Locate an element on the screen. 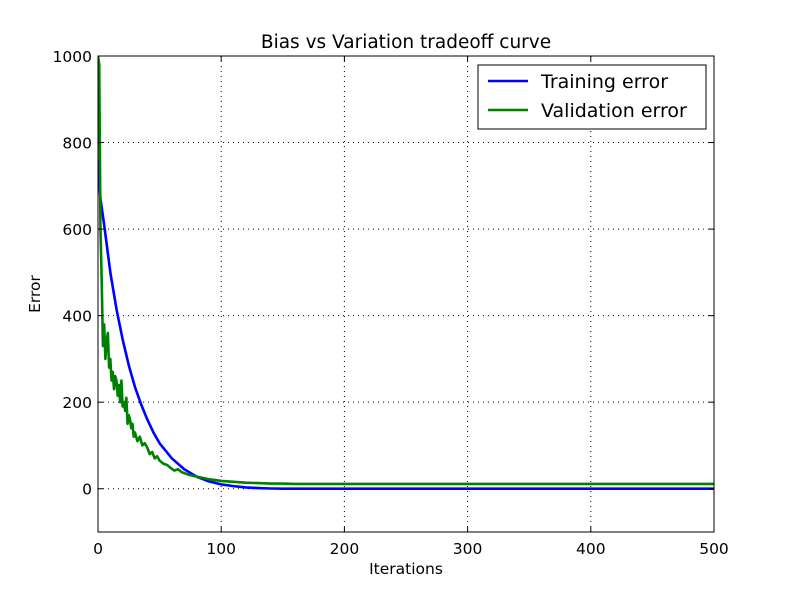 The height and width of the screenshot is (591, 791). legend-label-validation: Validation error is located at coordinates (614, 111).